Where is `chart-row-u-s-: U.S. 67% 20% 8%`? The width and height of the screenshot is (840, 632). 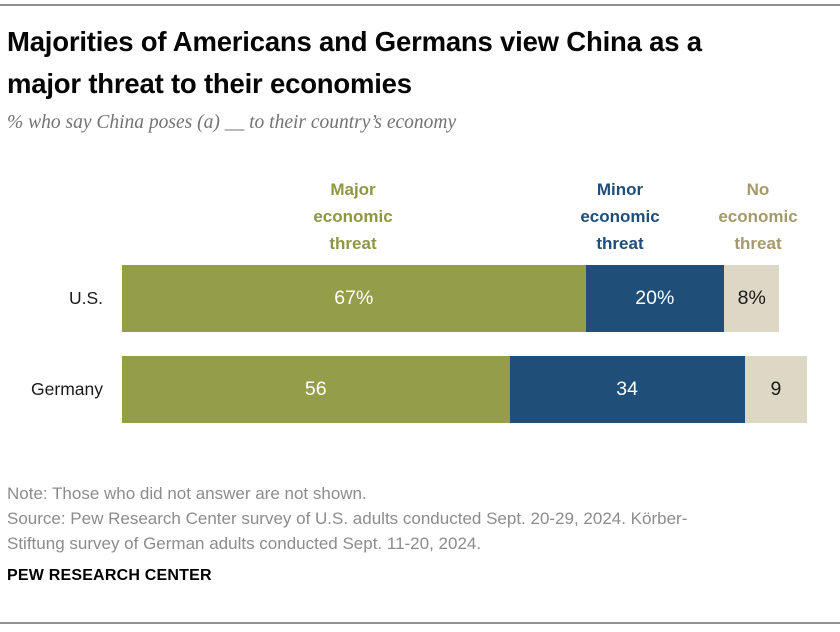
chart-row-u-s-: U.S. 67% 20% 8% is located at coordinates (420, 298).